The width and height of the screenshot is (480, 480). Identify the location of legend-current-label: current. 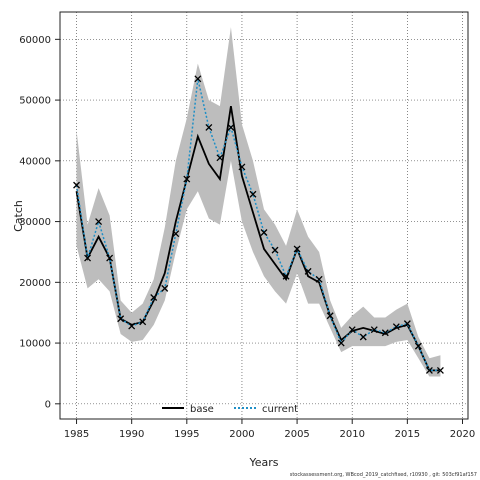
(280, 409).